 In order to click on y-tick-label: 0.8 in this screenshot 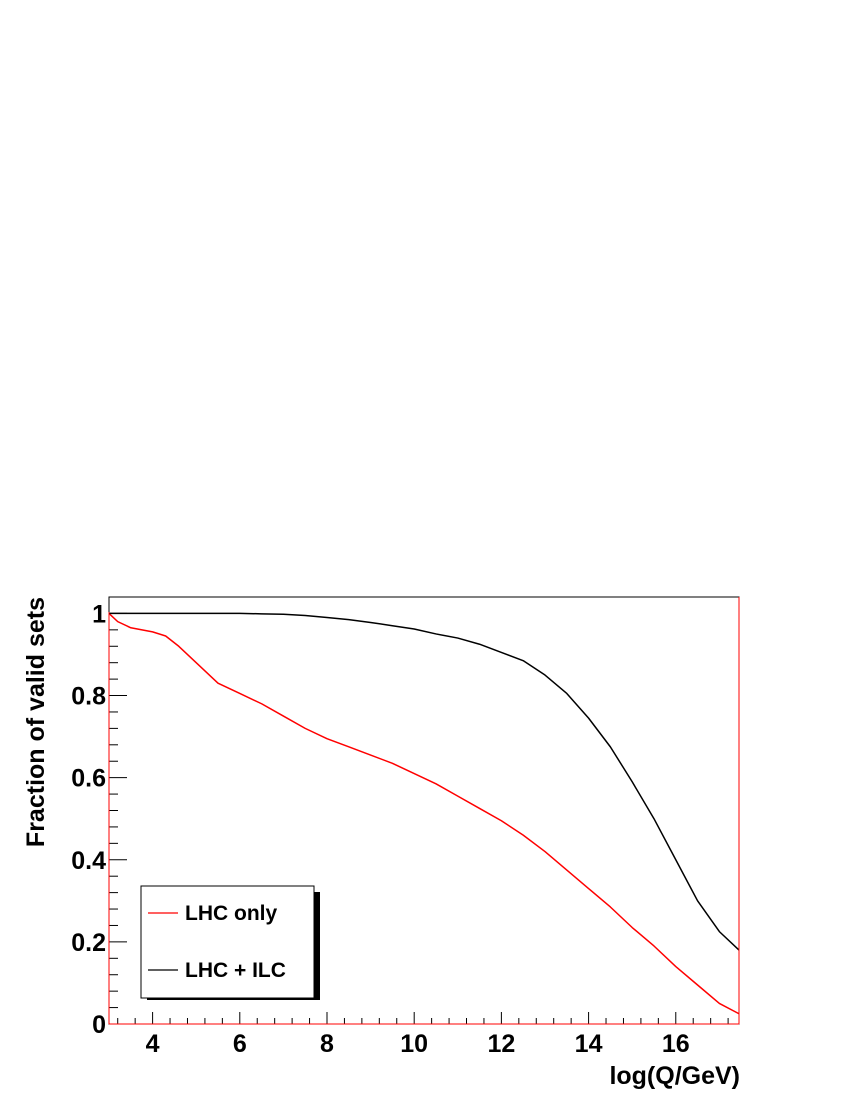, I will do `click(88, 697)`.